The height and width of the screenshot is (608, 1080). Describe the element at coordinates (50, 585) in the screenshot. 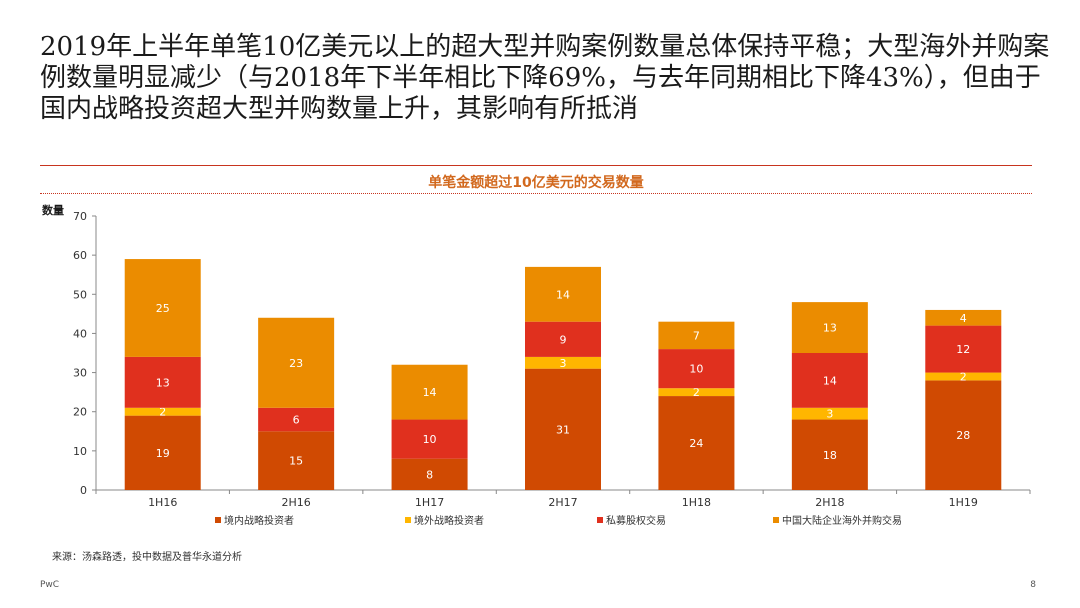

I see `footer-brand: PwC` at that location.